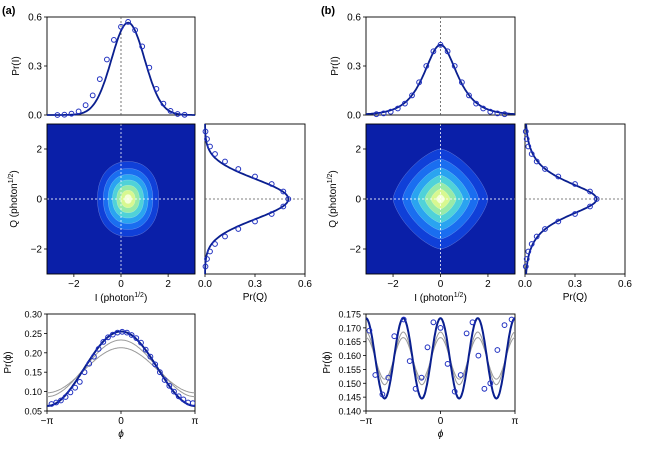 This screenshot has width=660, height=449. I want to click on a_map-ylabel-exp: 1/2, so click(11, 178).